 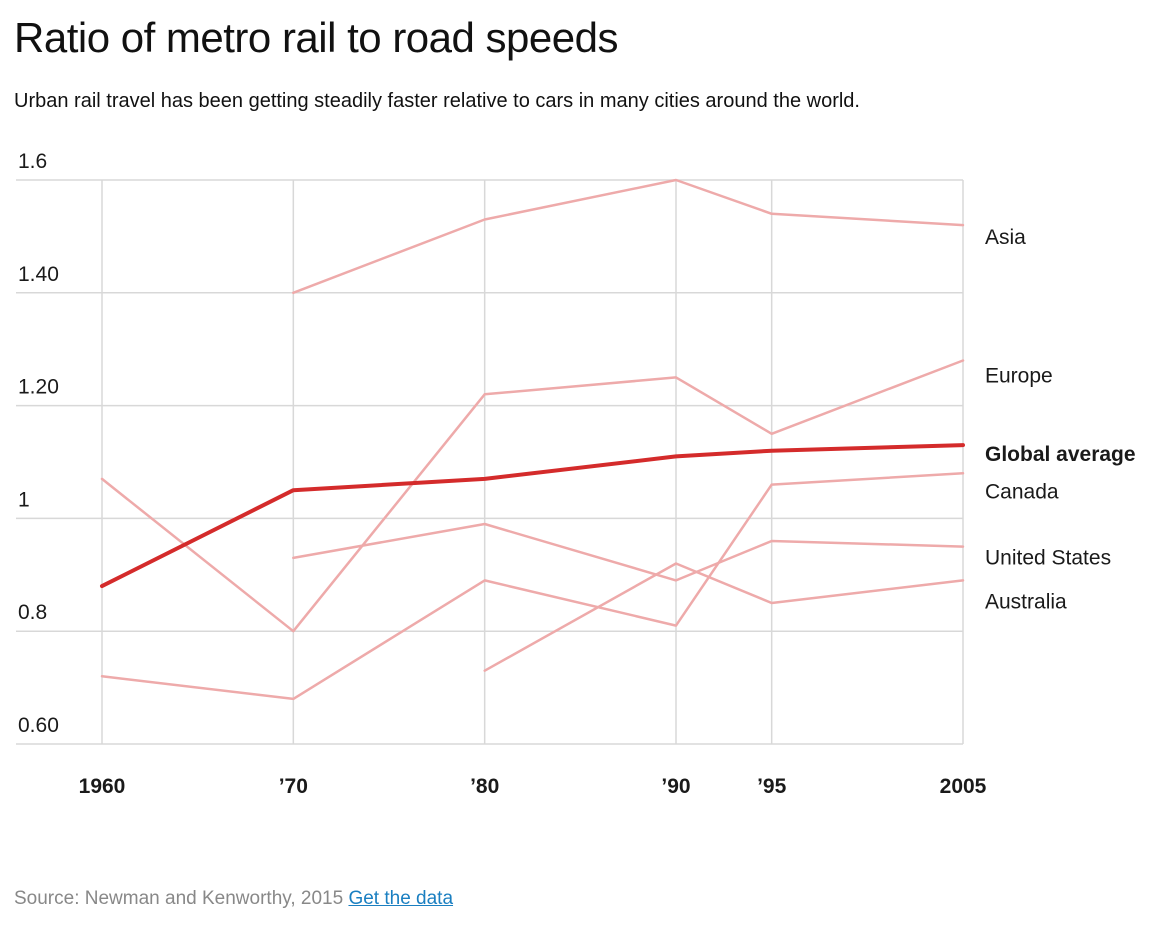 I want to click on x-tick-label: 1960, so click(x=102, y=786).